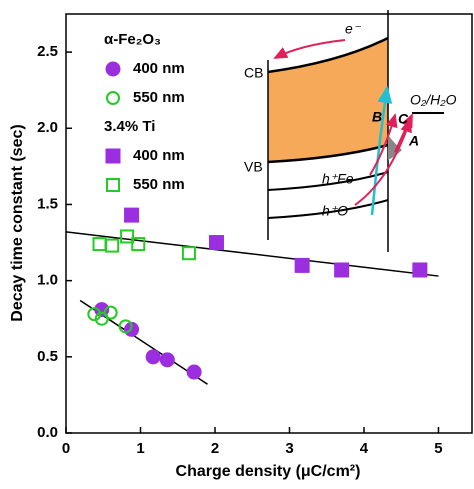  I want to click on legend-group: 3.4% Ti, so click(129, 126).